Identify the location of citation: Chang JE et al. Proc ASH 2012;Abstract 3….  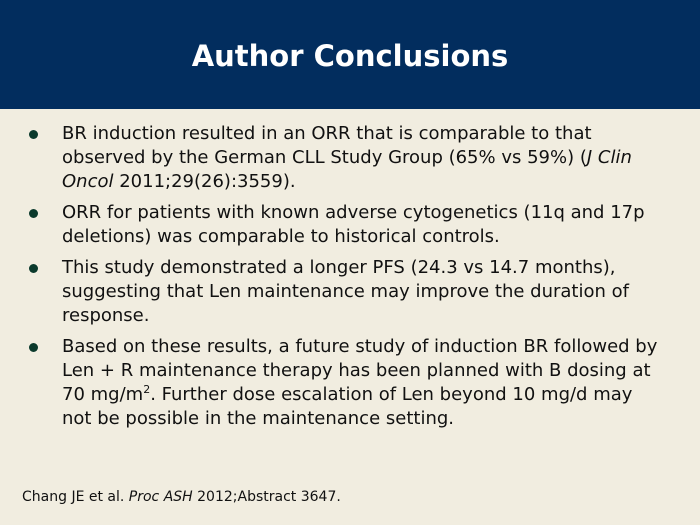
(181, 497).